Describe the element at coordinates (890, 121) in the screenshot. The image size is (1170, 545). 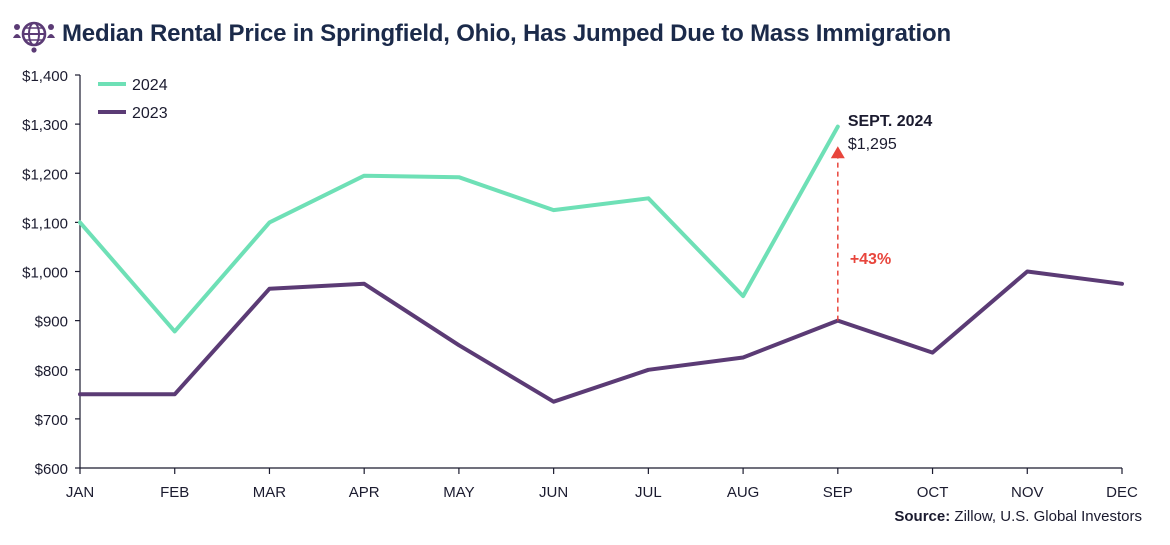
I see `callout-line1: SEPT. 2024` at that location.